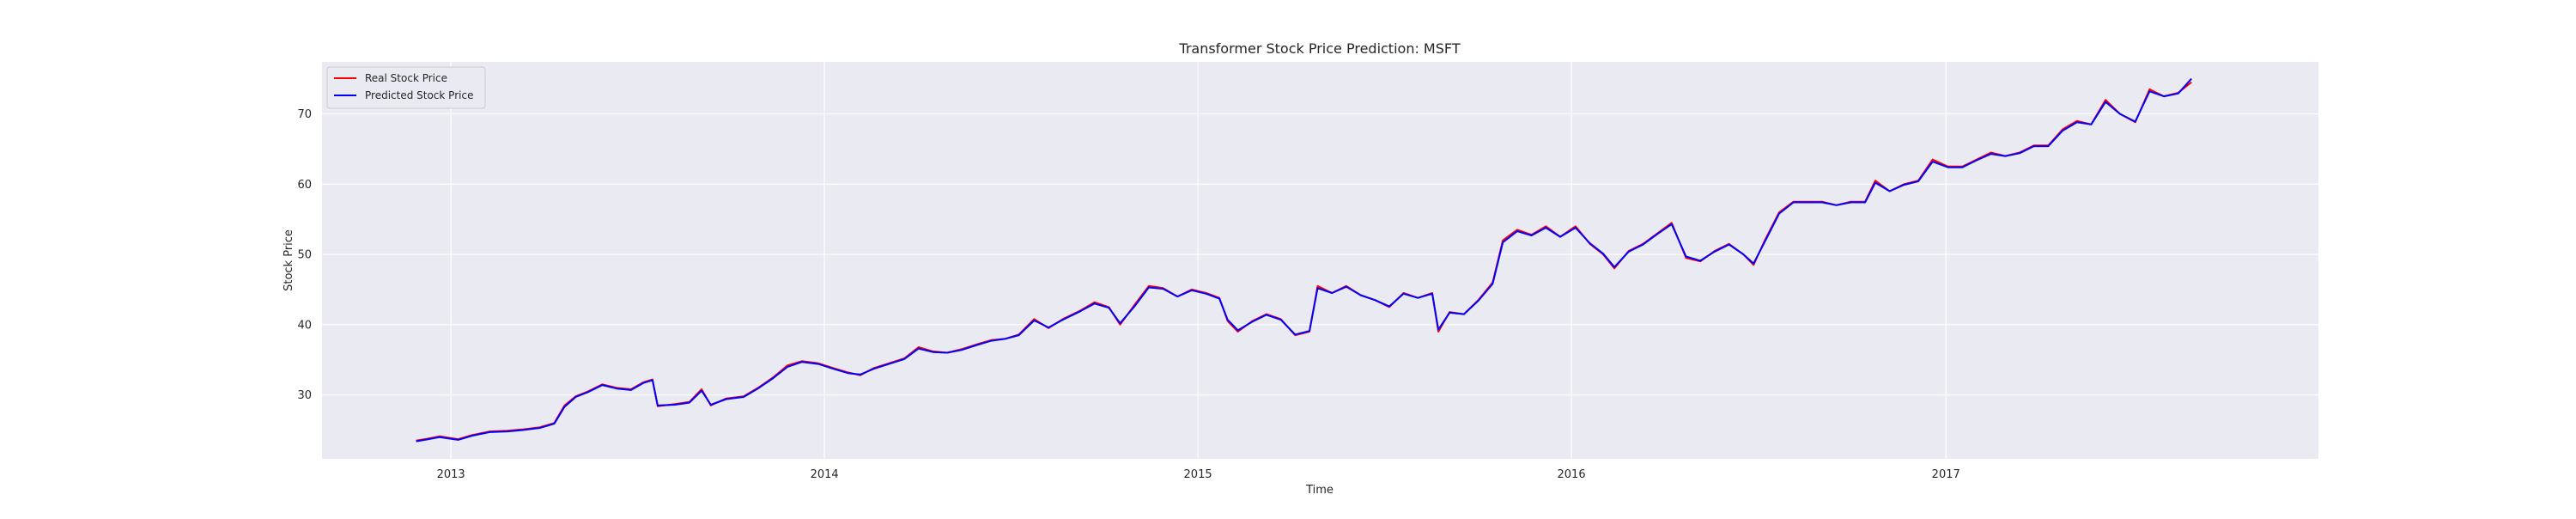 The width and height of the screenshot is (2576, 519). I want to click on y-axis-ticks: 30 40 50 60 70, so click(304, 255).